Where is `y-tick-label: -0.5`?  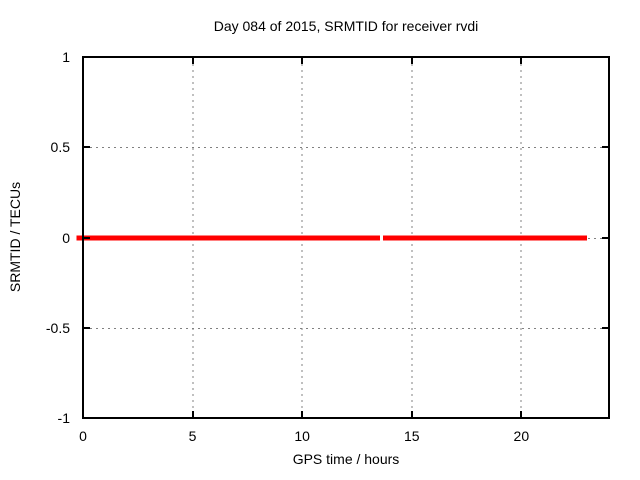
y-tick-label: -0.5 is located at coordinates (57, 327).